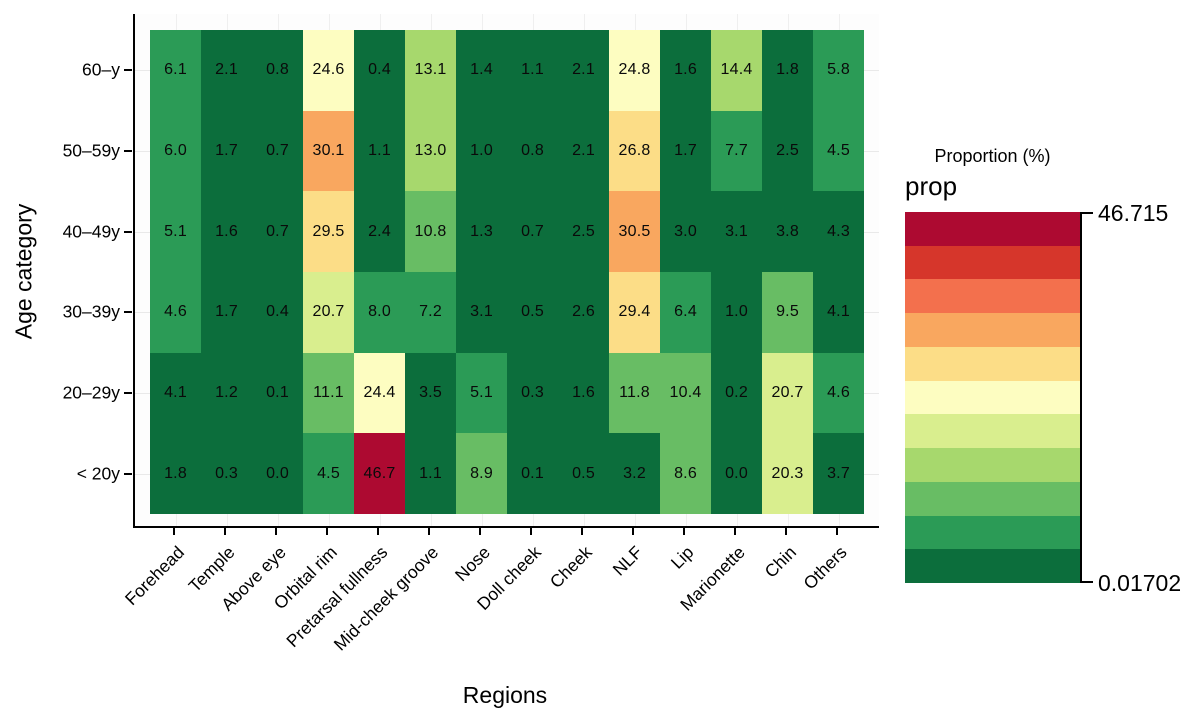  I want to click on heatmap-cell: 11.8, so click(634, 393).